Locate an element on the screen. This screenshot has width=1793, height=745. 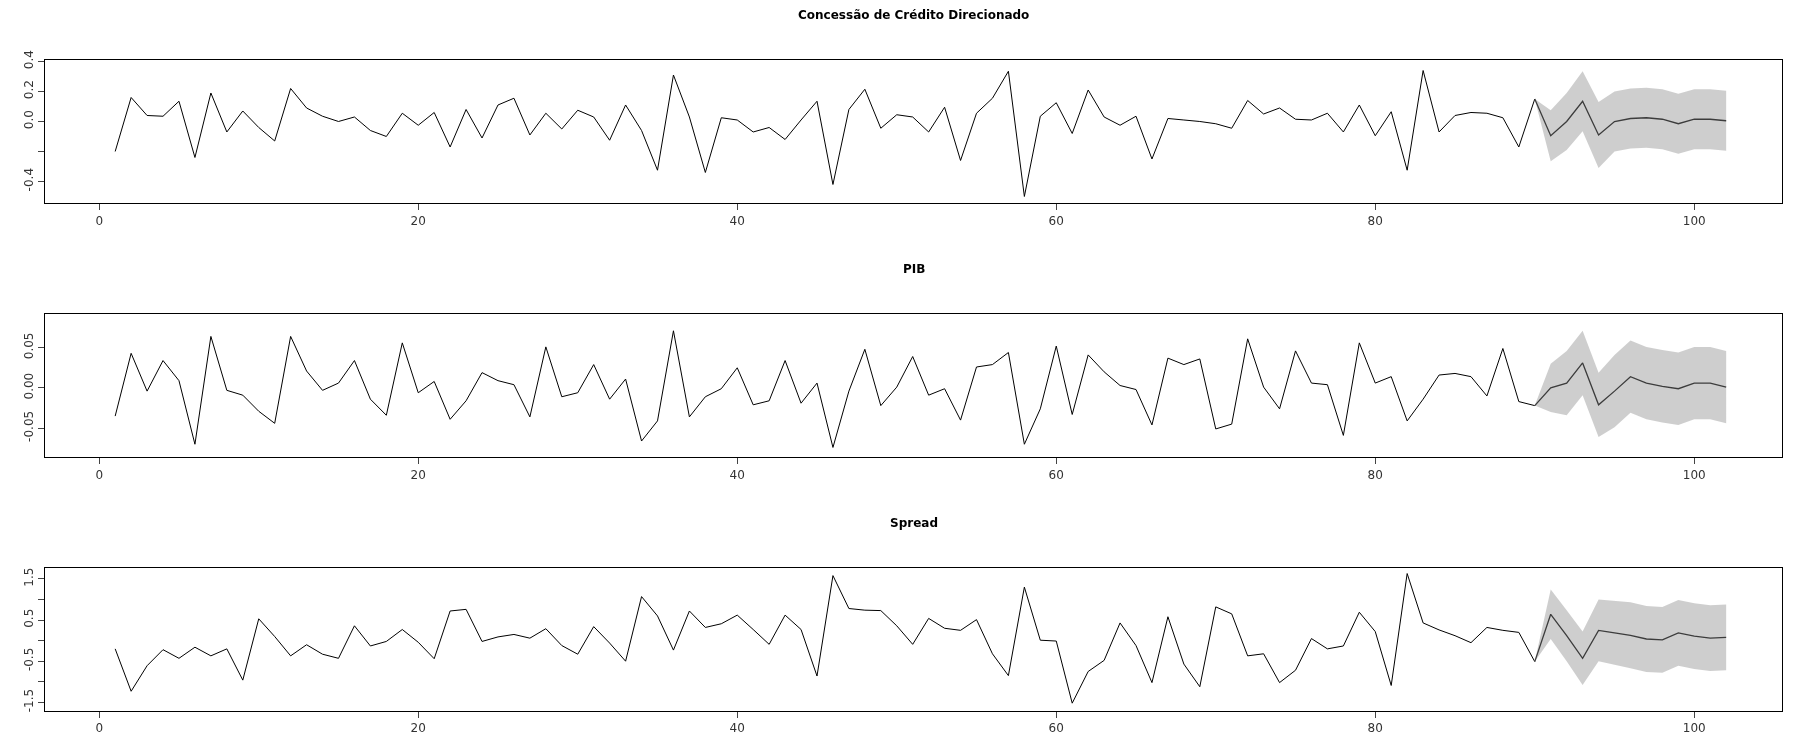
y-tick-label: -0.5 is located at coordinates (29, 659).